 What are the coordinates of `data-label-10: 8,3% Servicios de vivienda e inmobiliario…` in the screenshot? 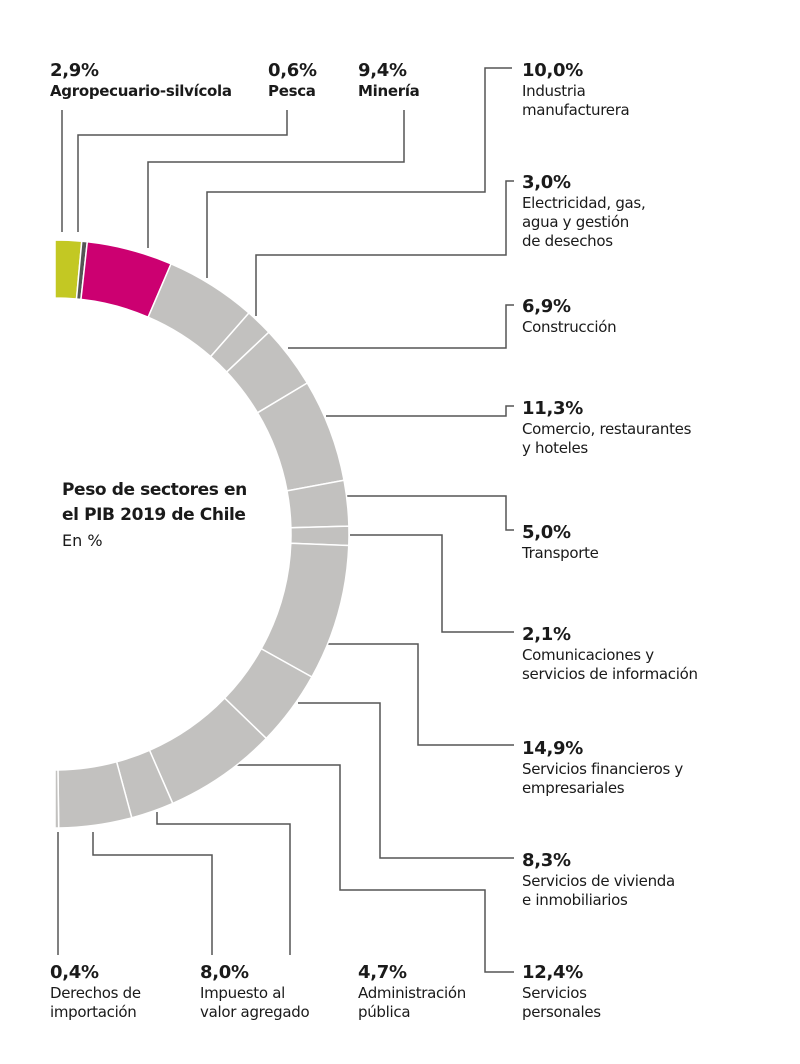 It's located at (598, 880).